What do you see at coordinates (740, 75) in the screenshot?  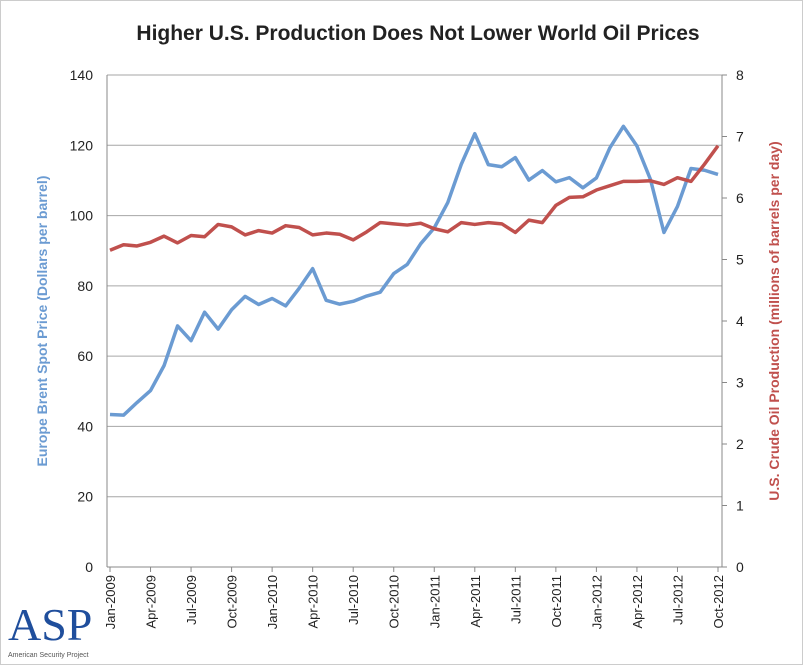 I see `y2-tick-label: 8` at bounding box center [740, 75].